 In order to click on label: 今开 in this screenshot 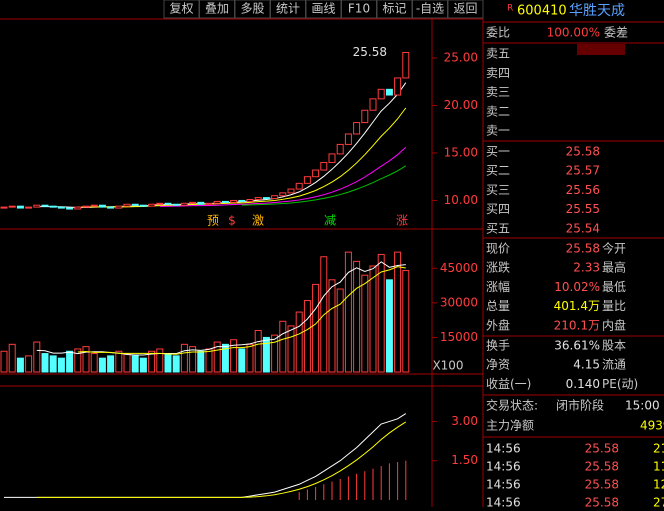, I will do `click(614, 248)`.